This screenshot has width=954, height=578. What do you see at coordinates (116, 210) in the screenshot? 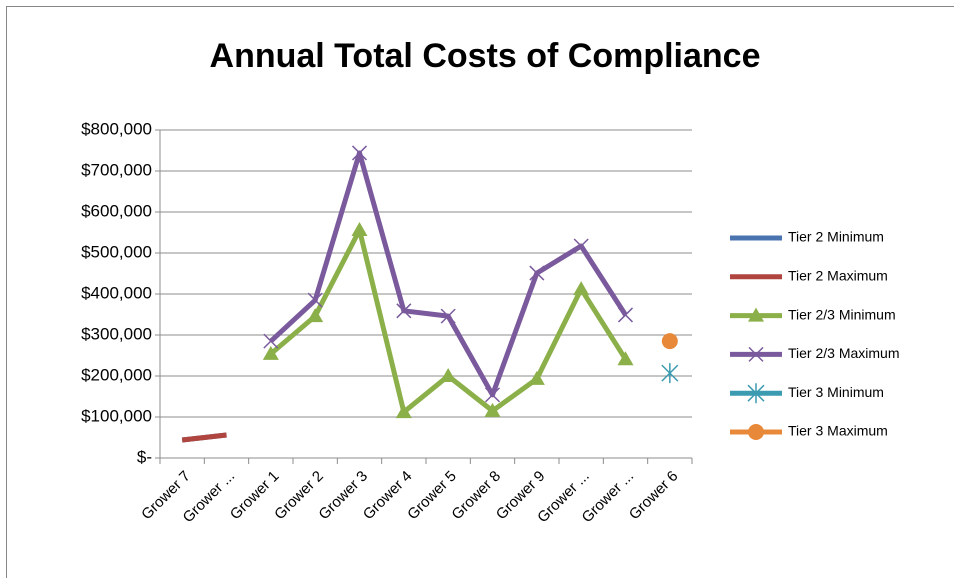
I see `y-tick-label: $600,000` at bounding box center [116, 210].